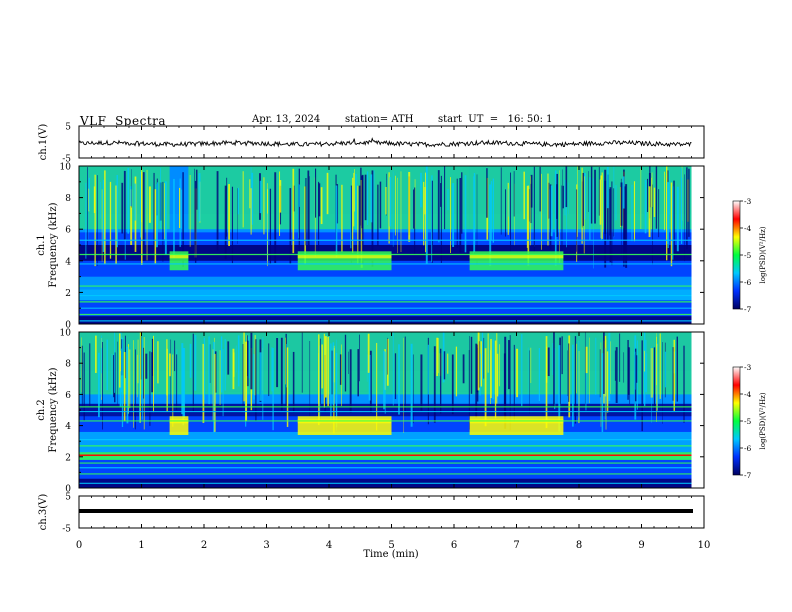 Image resolution: width=792 pixels, height=612 pixels. Describe the element at coordinates (266, 545) in the screenshot. I see `xtick-label: 3` at that location.